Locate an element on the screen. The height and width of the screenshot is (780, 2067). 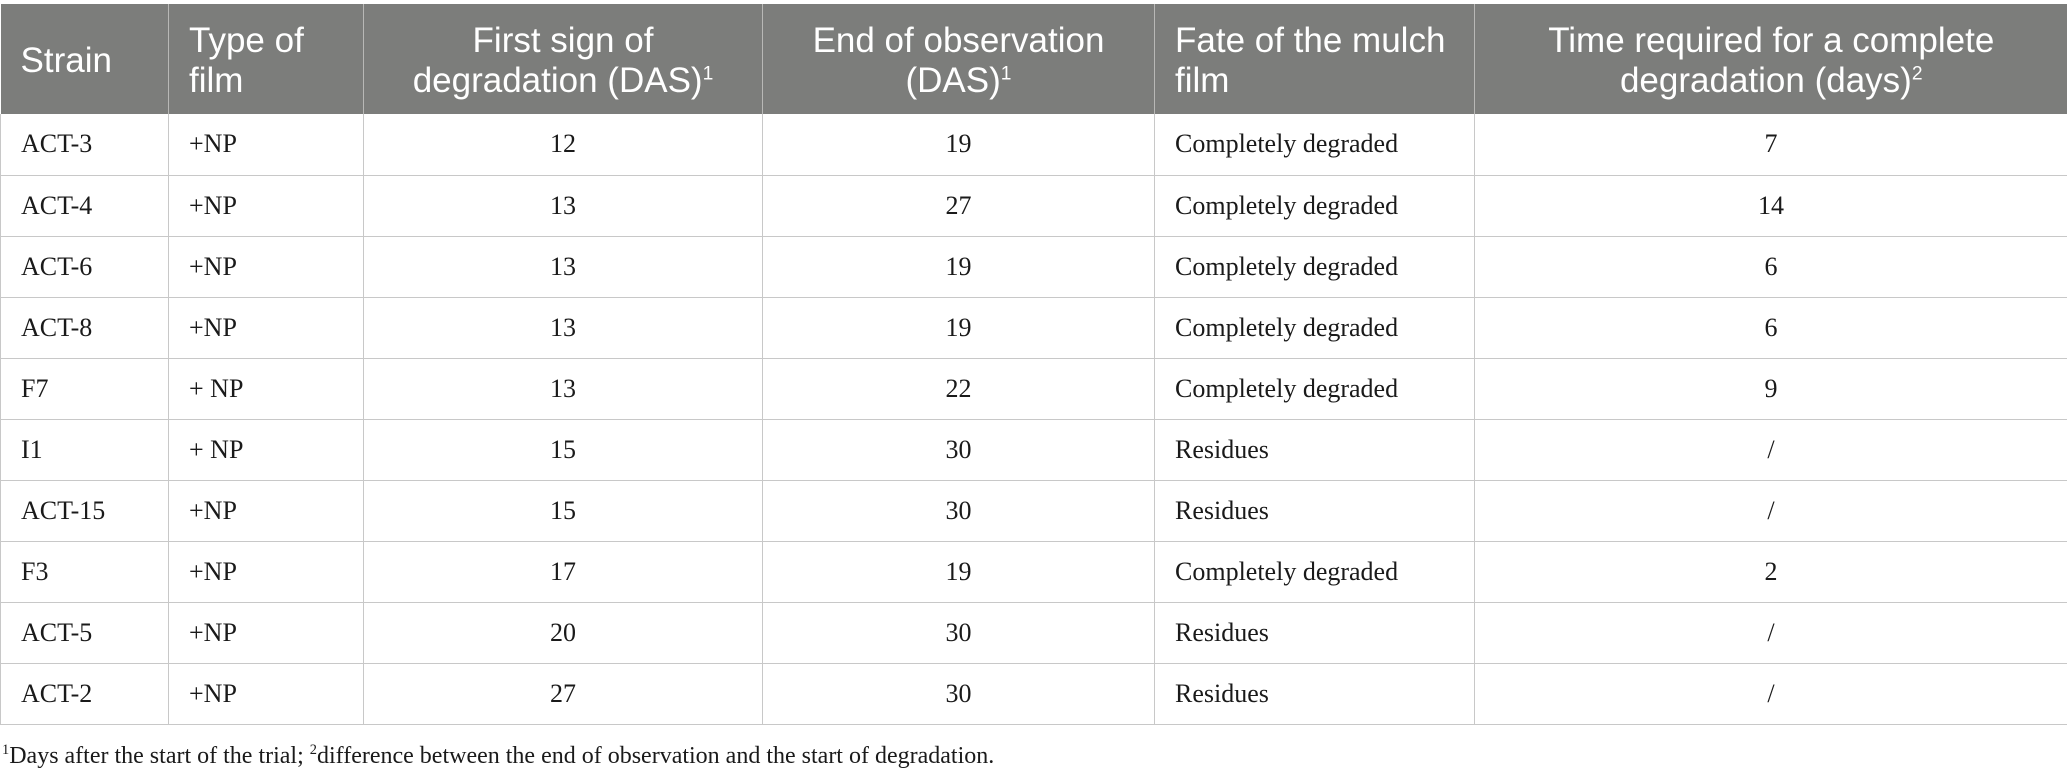
cell-strain: ACT-6 is located at coordinates (84, 266).